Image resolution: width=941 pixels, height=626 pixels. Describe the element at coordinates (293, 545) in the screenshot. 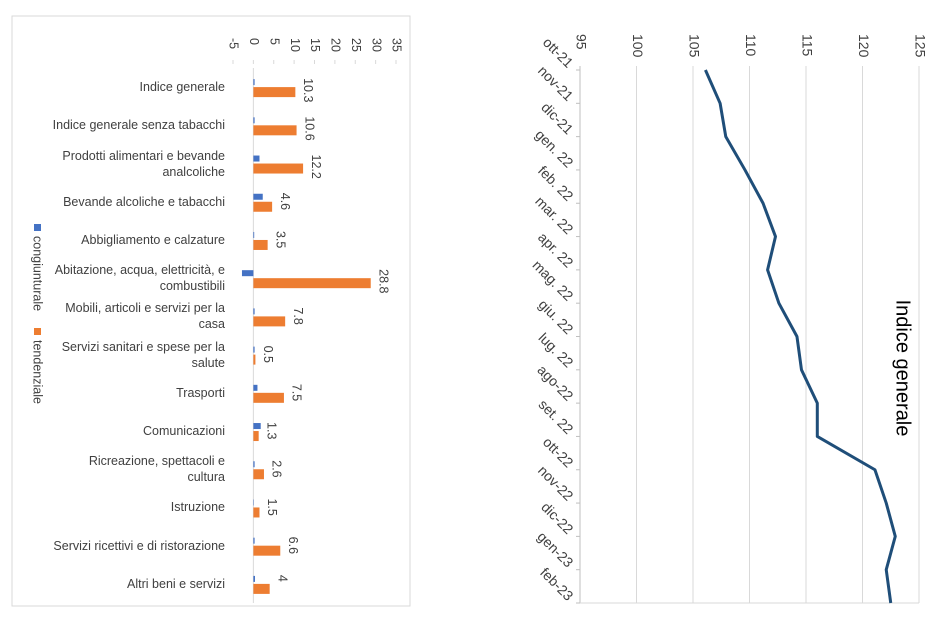

I see `data-label: 6.6` at that location.